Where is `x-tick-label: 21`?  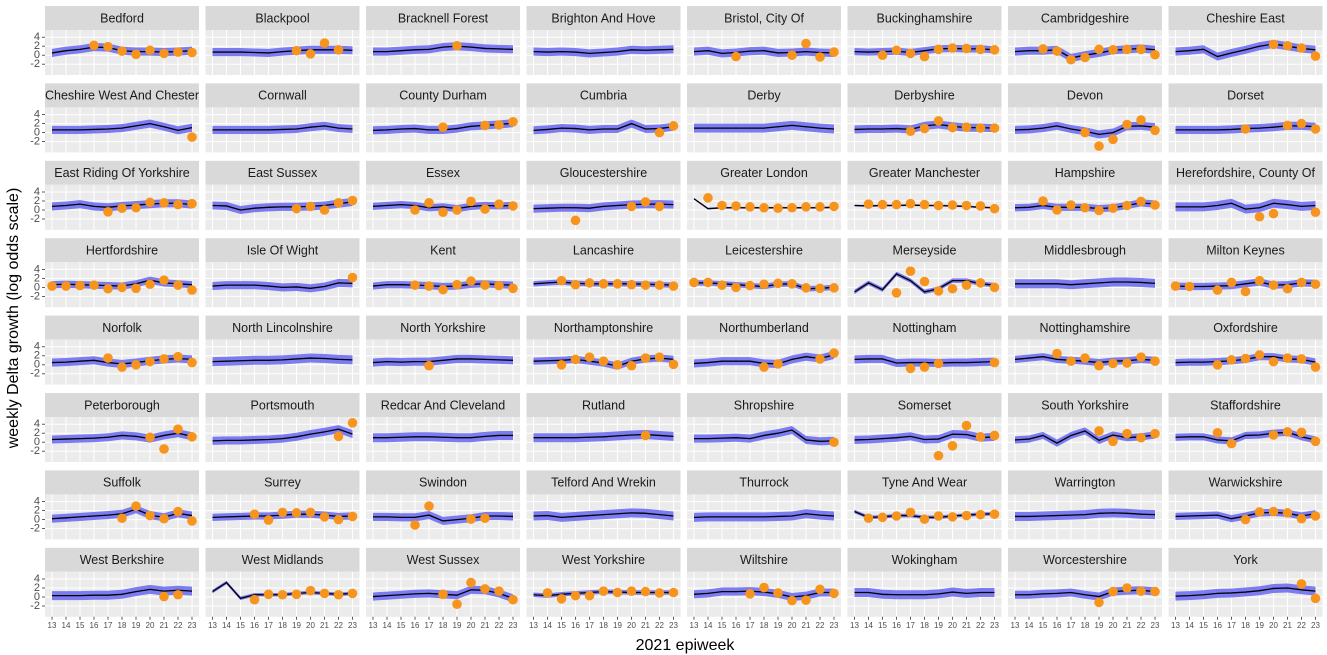
x-tick-label: 21 is located at coordinates (966, 625).